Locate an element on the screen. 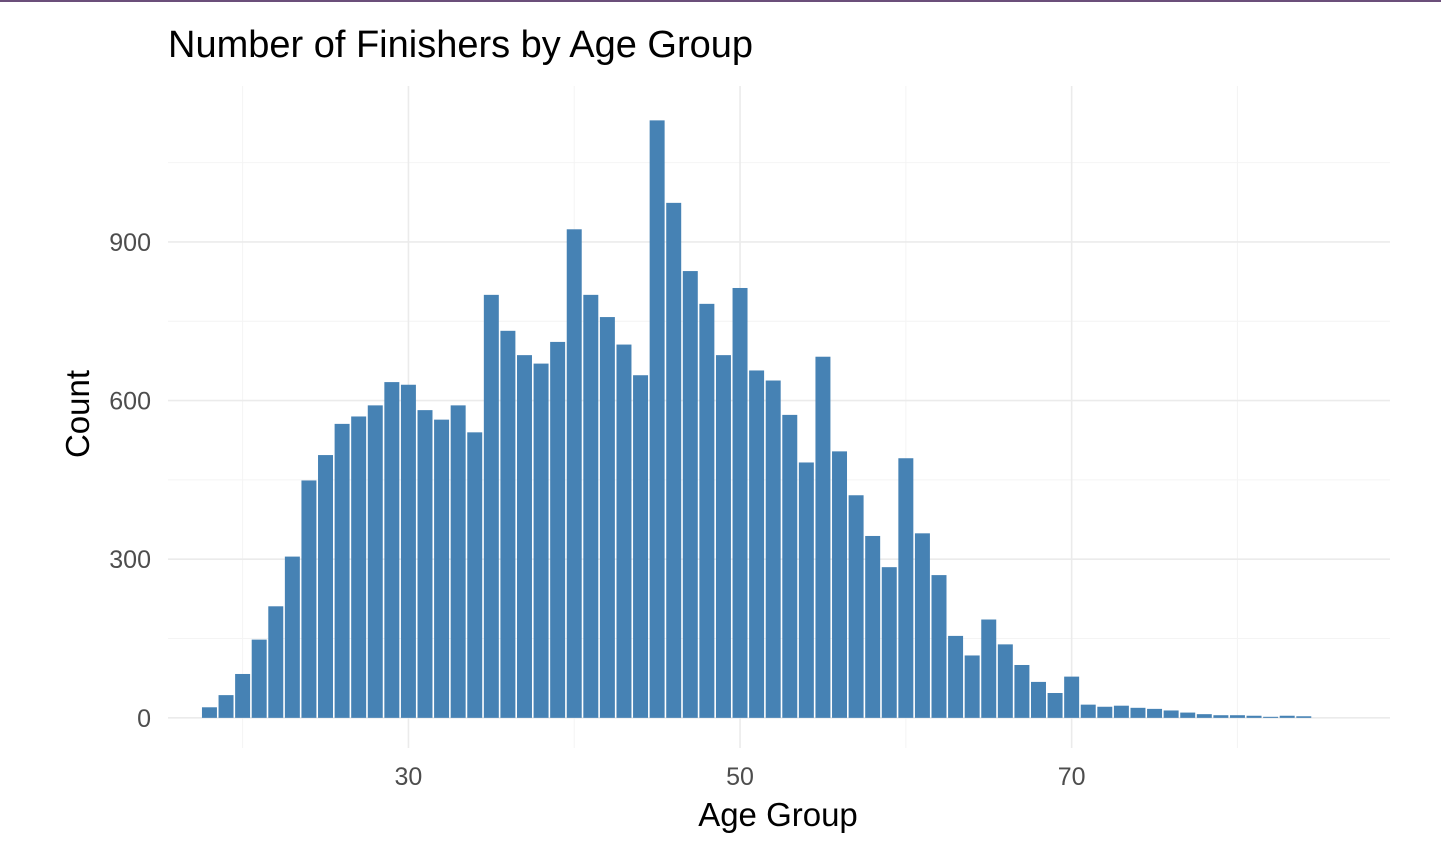 This screenshot has width=1441, height=841. x-axis-title: Age Group is located at coordinates (778, 814).